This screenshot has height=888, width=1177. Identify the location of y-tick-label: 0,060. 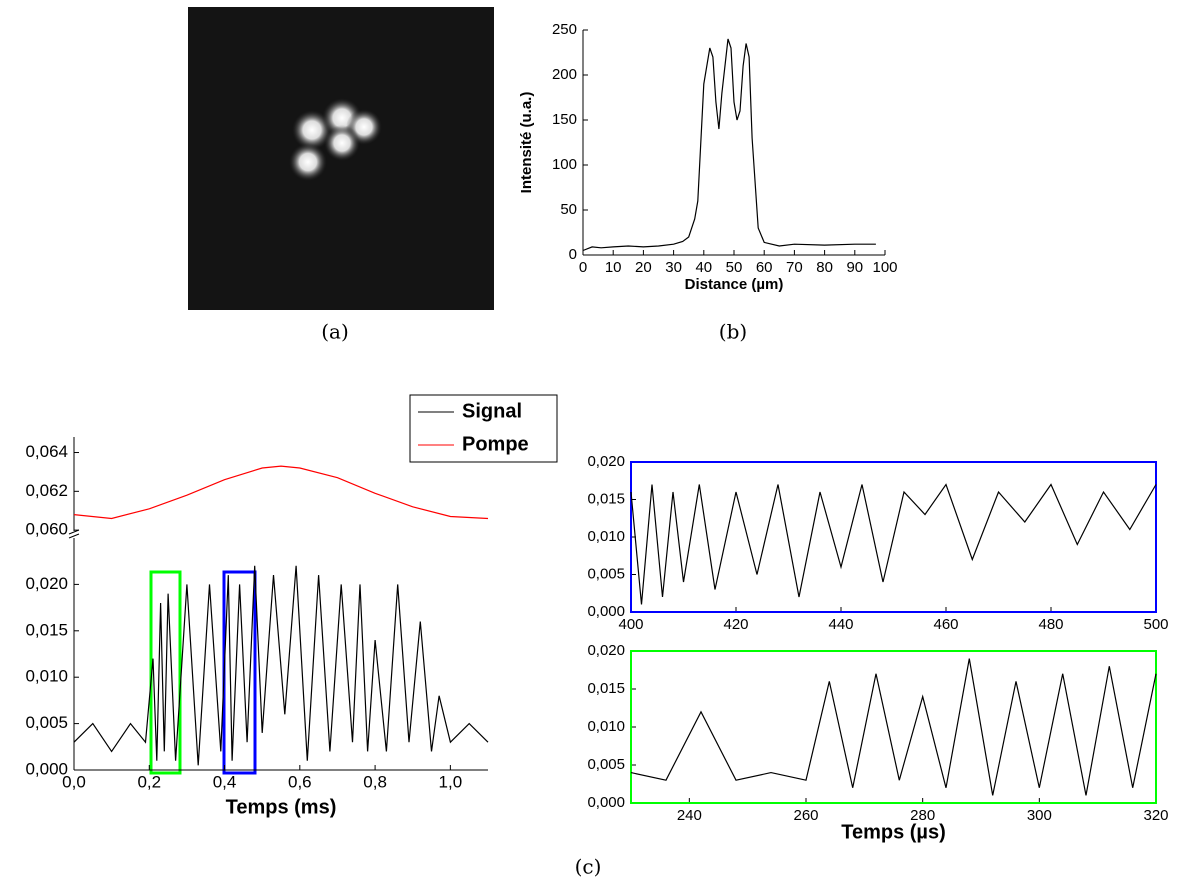
(46, 529).